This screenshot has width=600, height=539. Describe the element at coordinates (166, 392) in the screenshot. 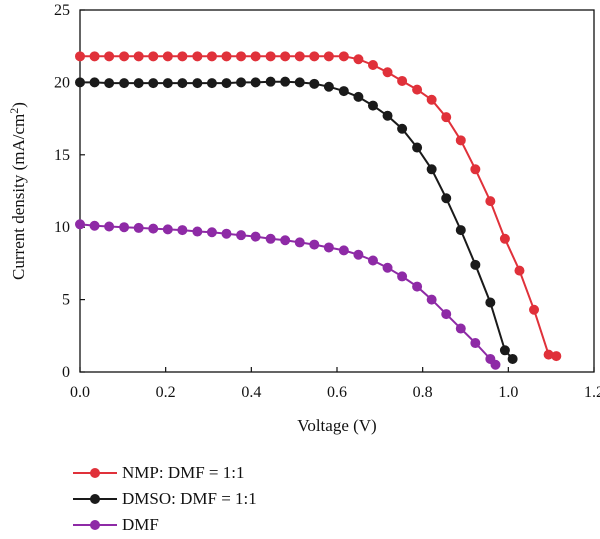

I see `x-tick-label: 0.2` at that location.